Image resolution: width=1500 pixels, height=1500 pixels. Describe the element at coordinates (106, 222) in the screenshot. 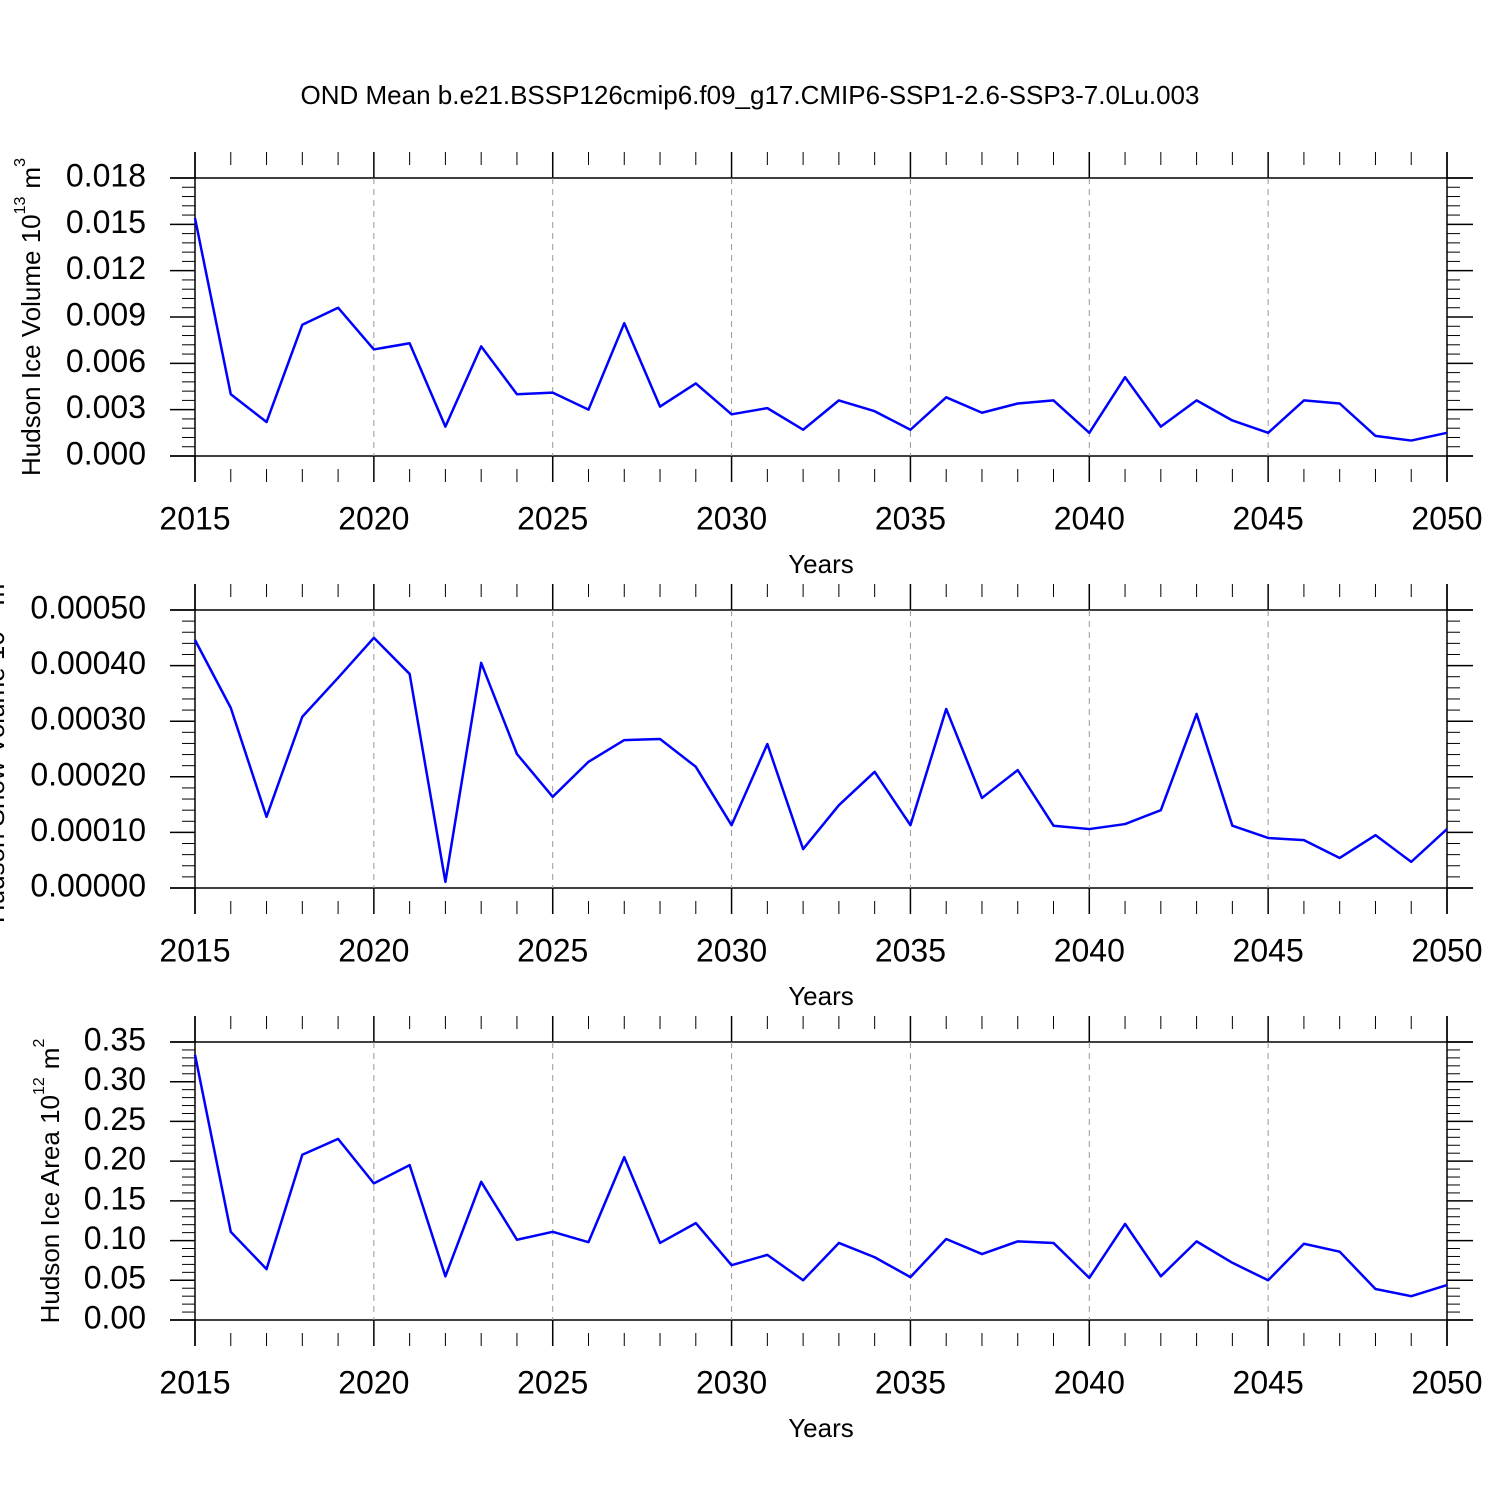

I see `y-tick-label: 0.015` at that location.